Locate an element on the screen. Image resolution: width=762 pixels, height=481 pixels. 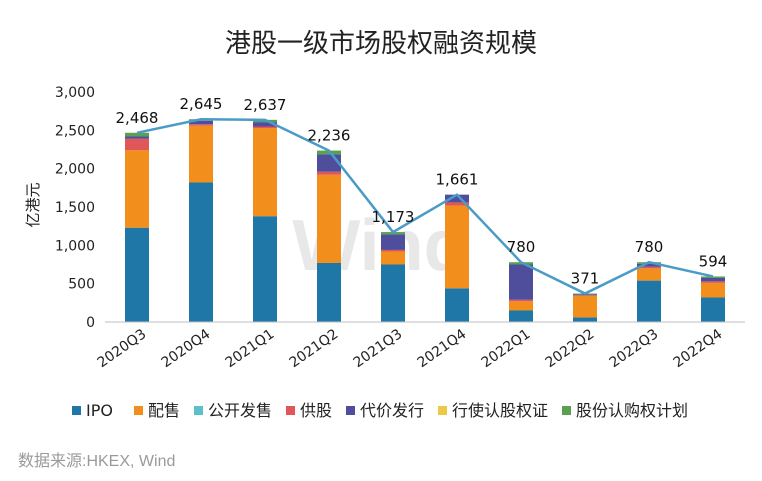
data-label: 1,661 is located at coordinates (457, 180).